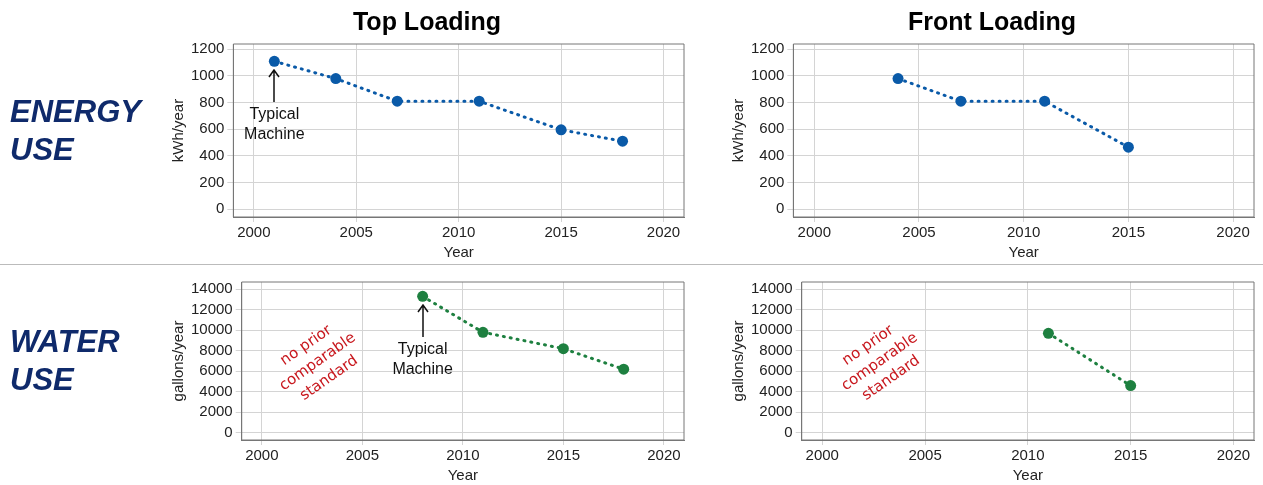  What do you see at coordinates (65, 361) in the screenshot?
I see `text: WATER USE` at bounding box center [65, 361].